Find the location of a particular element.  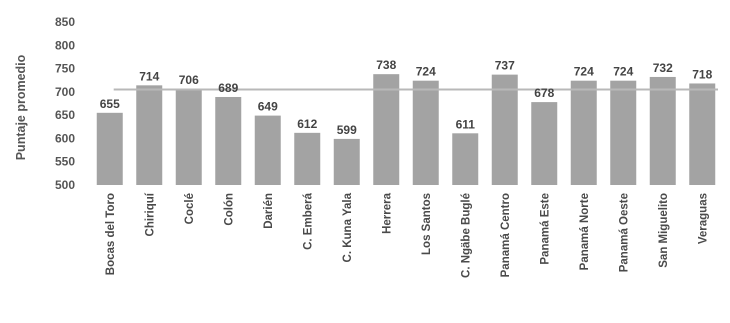

category-label: Colón is located at coordinates (229, 209).